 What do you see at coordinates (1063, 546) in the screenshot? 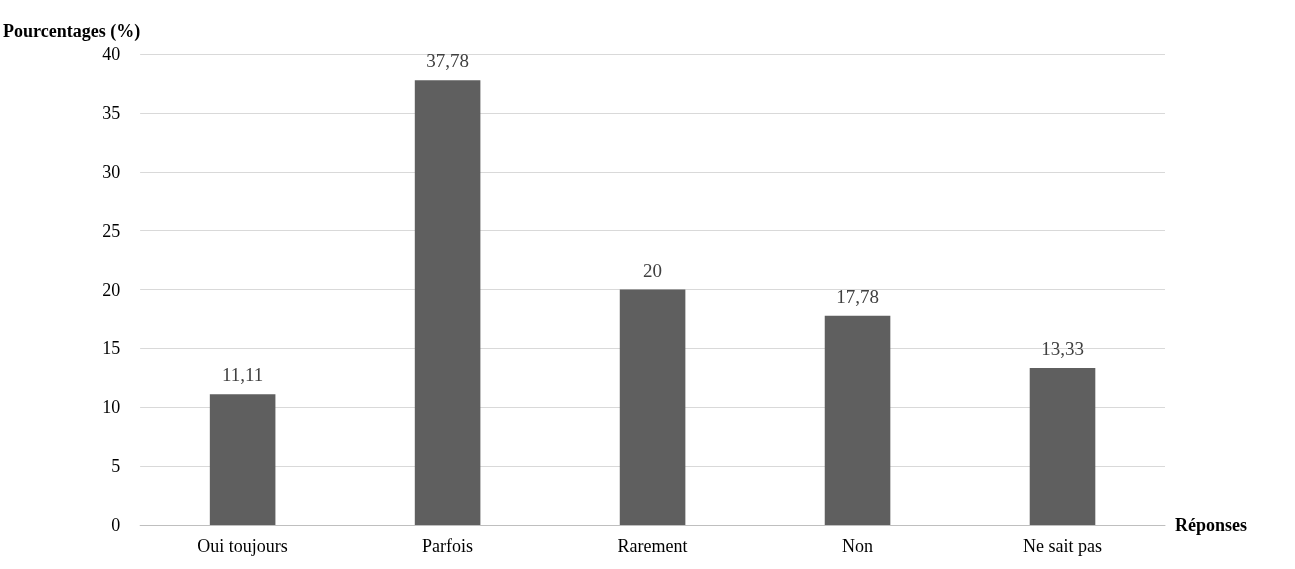
I see `x-tick-label: Ne sait pas` at bounding box center [1063, 546].